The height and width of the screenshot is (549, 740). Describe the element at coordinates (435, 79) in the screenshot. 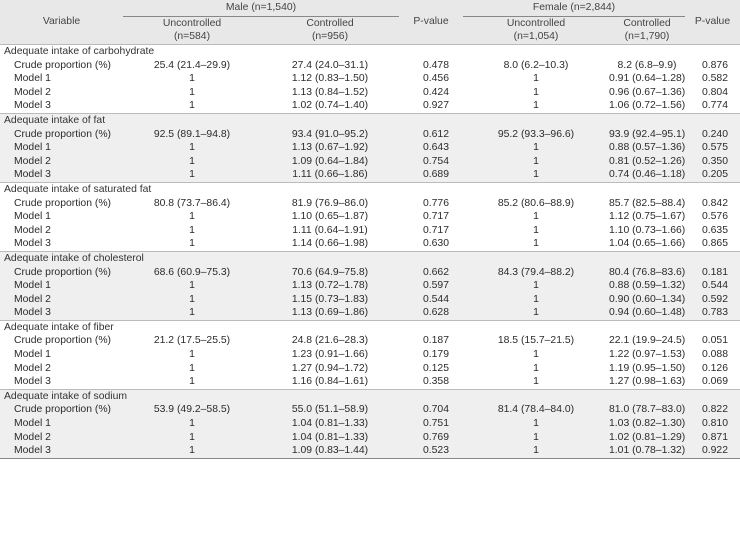

I see `table-cell: 0.456` at that location.